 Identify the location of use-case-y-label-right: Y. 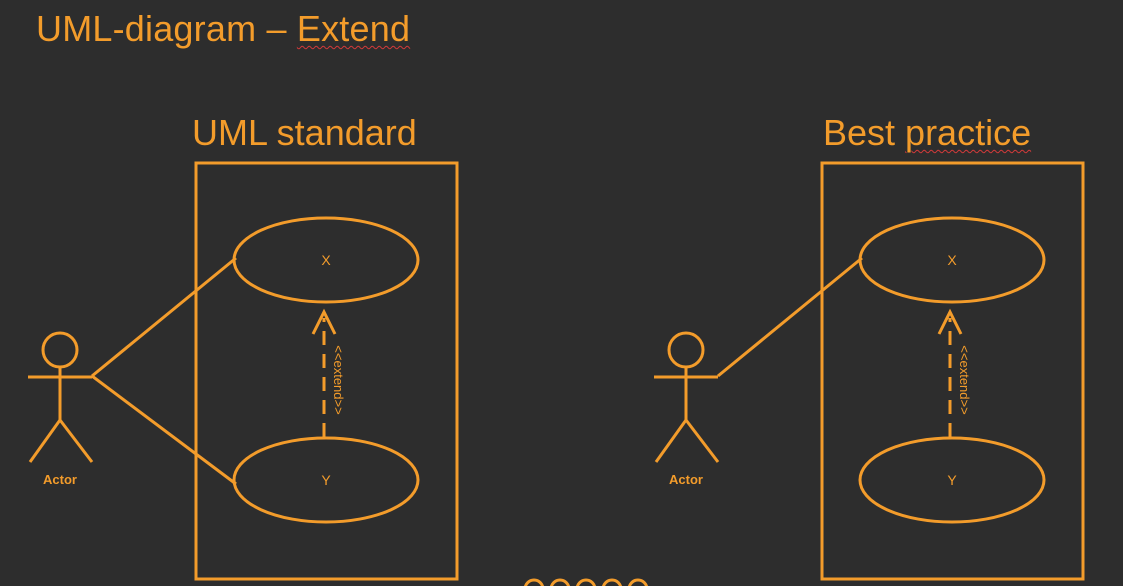
(952, 480).